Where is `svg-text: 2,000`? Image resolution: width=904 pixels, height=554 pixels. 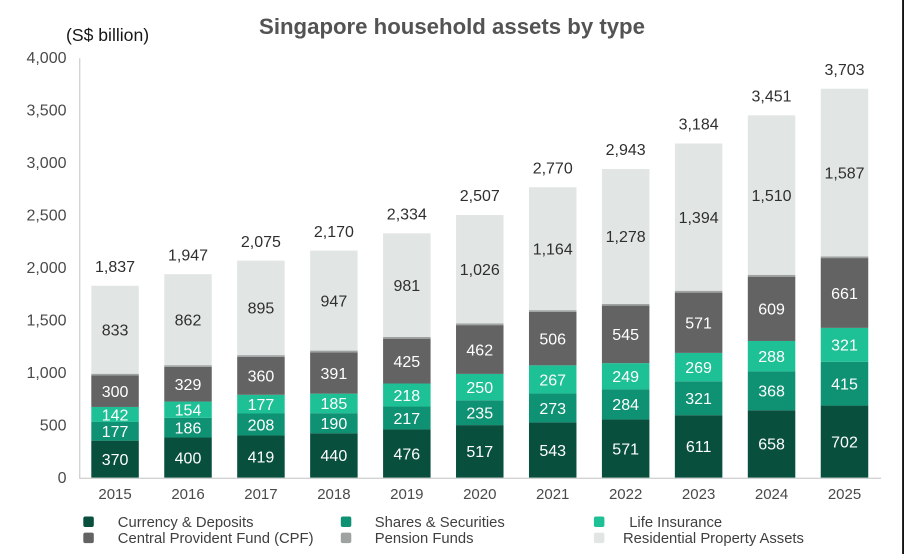
svg-text: 2,000 is located at coordinates (46, 268).